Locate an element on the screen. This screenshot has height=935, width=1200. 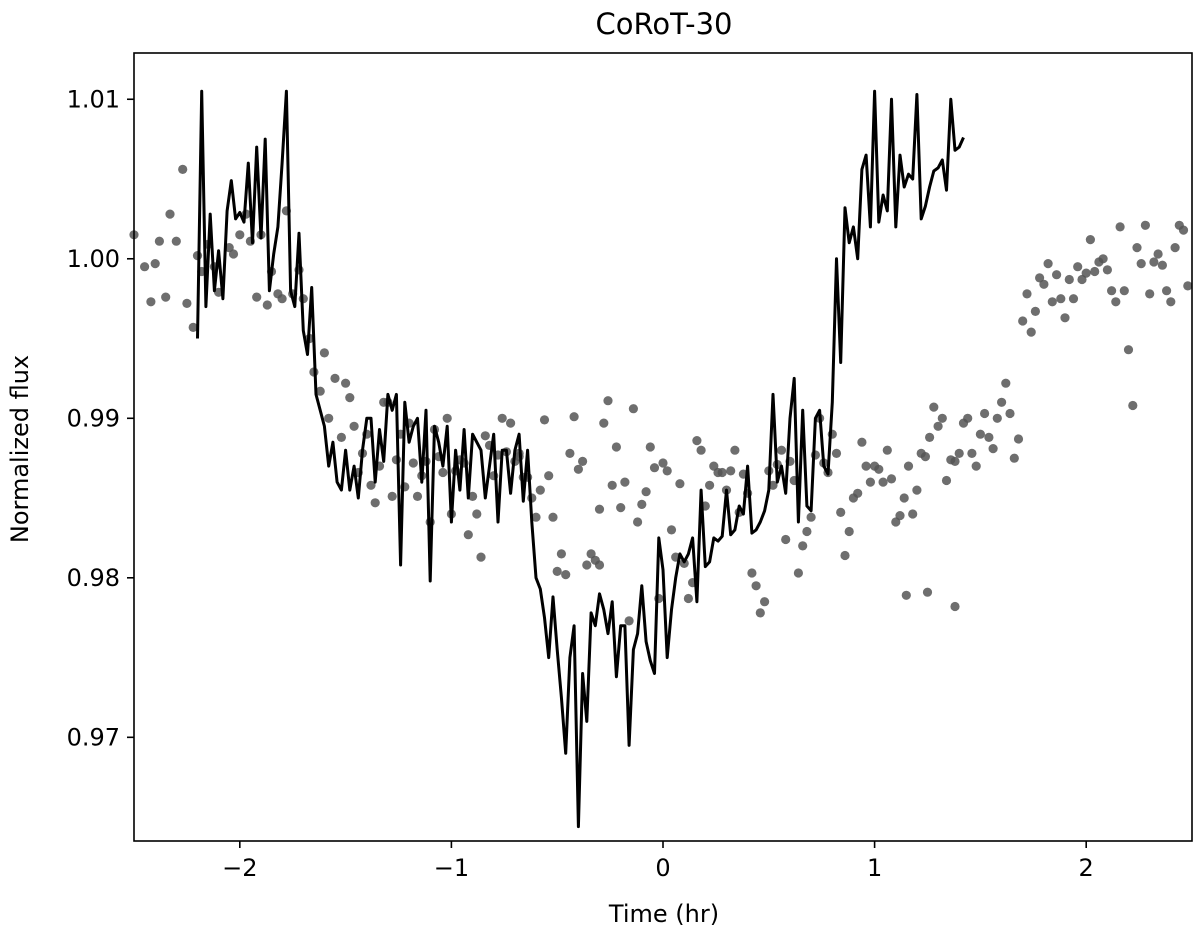
y-axis-label: Normalized flux is located at coordinates (20, 449).